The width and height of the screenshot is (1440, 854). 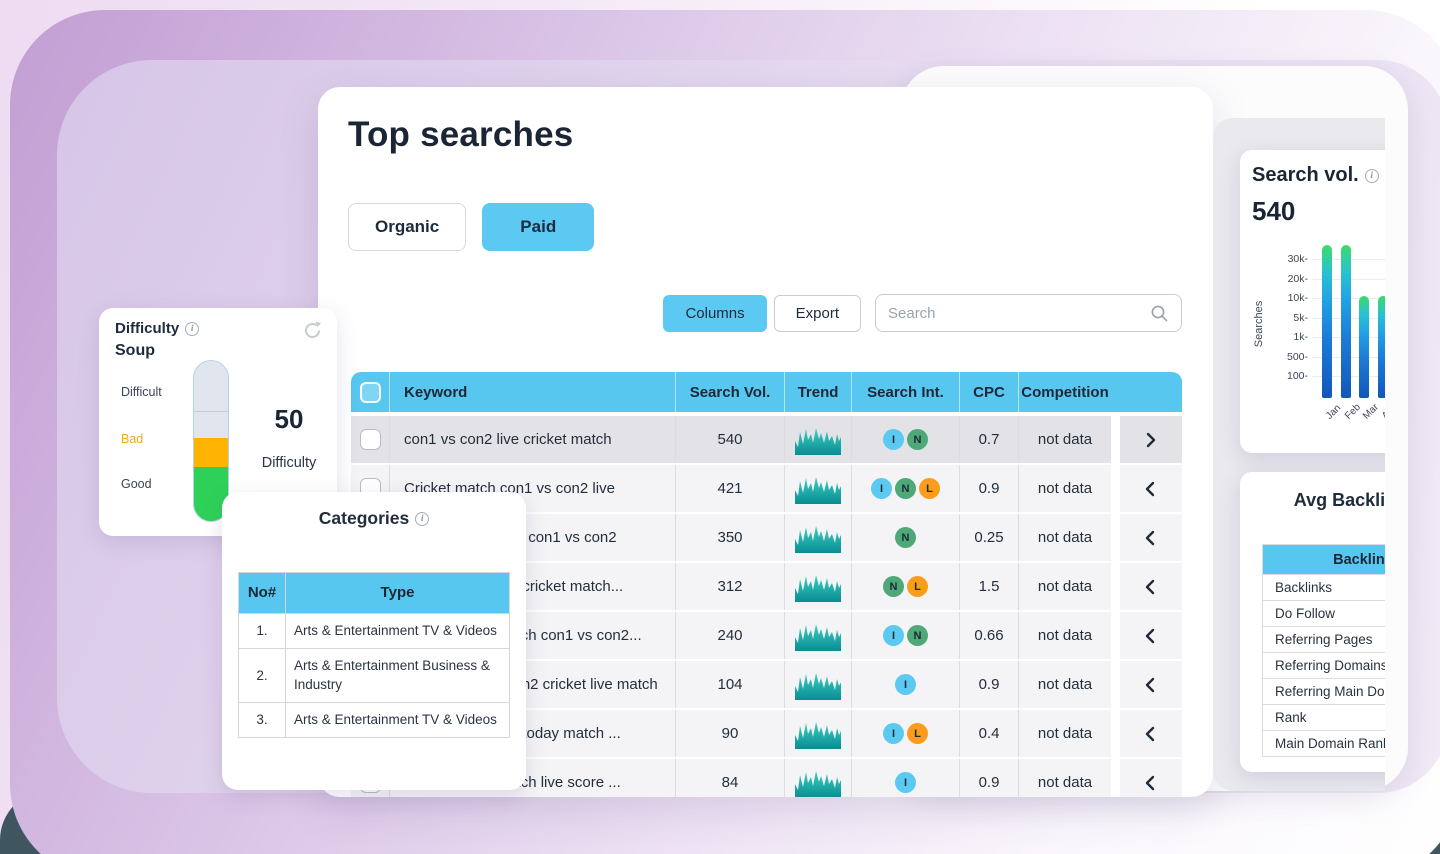 I want to click on organic-paid-tabs: Organic Paid, so click(x=471, y=227).